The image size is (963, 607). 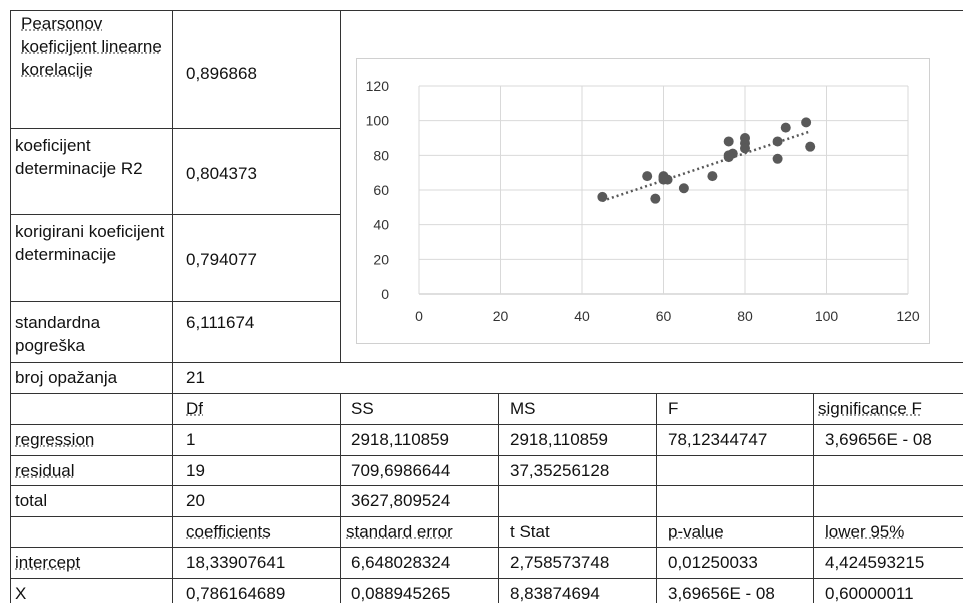 I want to click on x-tick-label: 60, so click(x=664, y=316).